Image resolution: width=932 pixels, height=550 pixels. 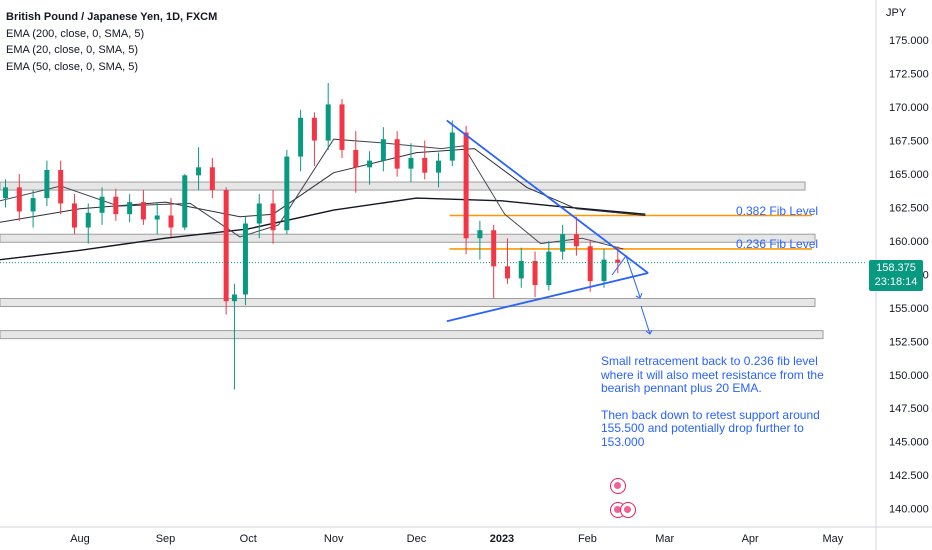 What do you see at coordinates (896, 268) in the screenshot?
I see `current-price: 158.375` at bounding box center [896, 268].